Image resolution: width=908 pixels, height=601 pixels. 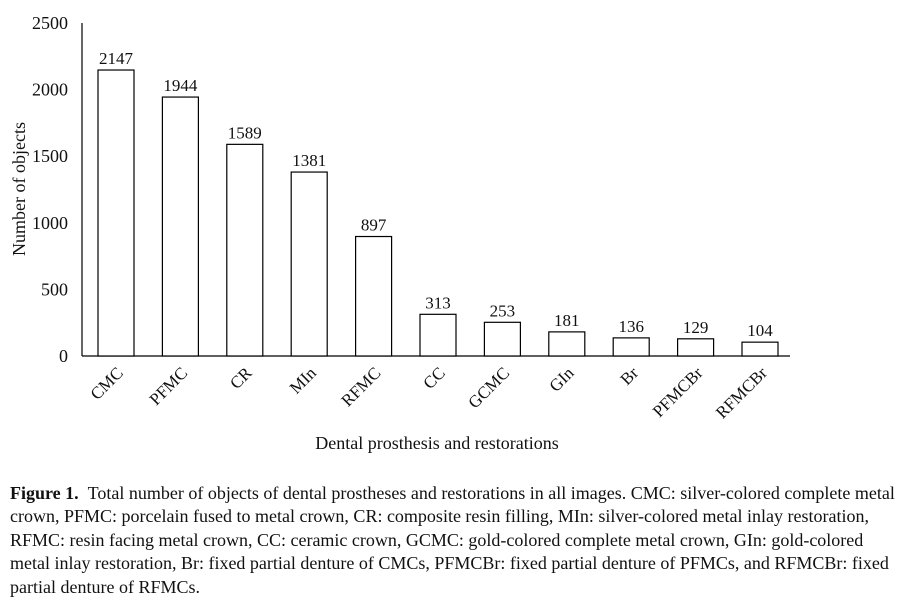 I want to click on x-tick-label: CMC, so click(x=107, y=383).